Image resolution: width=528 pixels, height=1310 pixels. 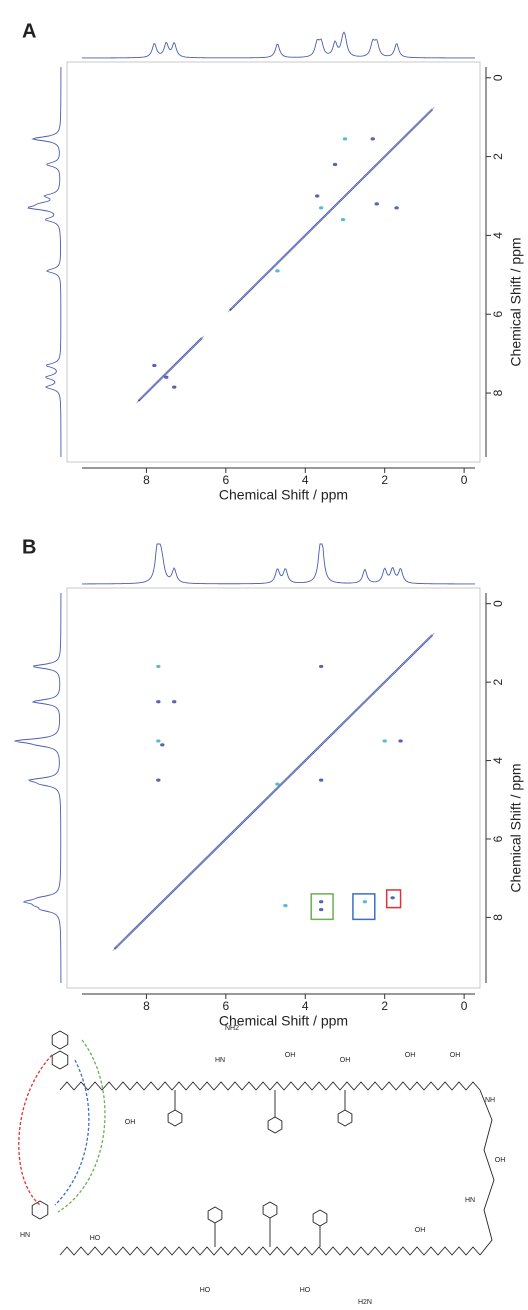 I want to click on atom-label: H2N, so click(x=365, y=1302).